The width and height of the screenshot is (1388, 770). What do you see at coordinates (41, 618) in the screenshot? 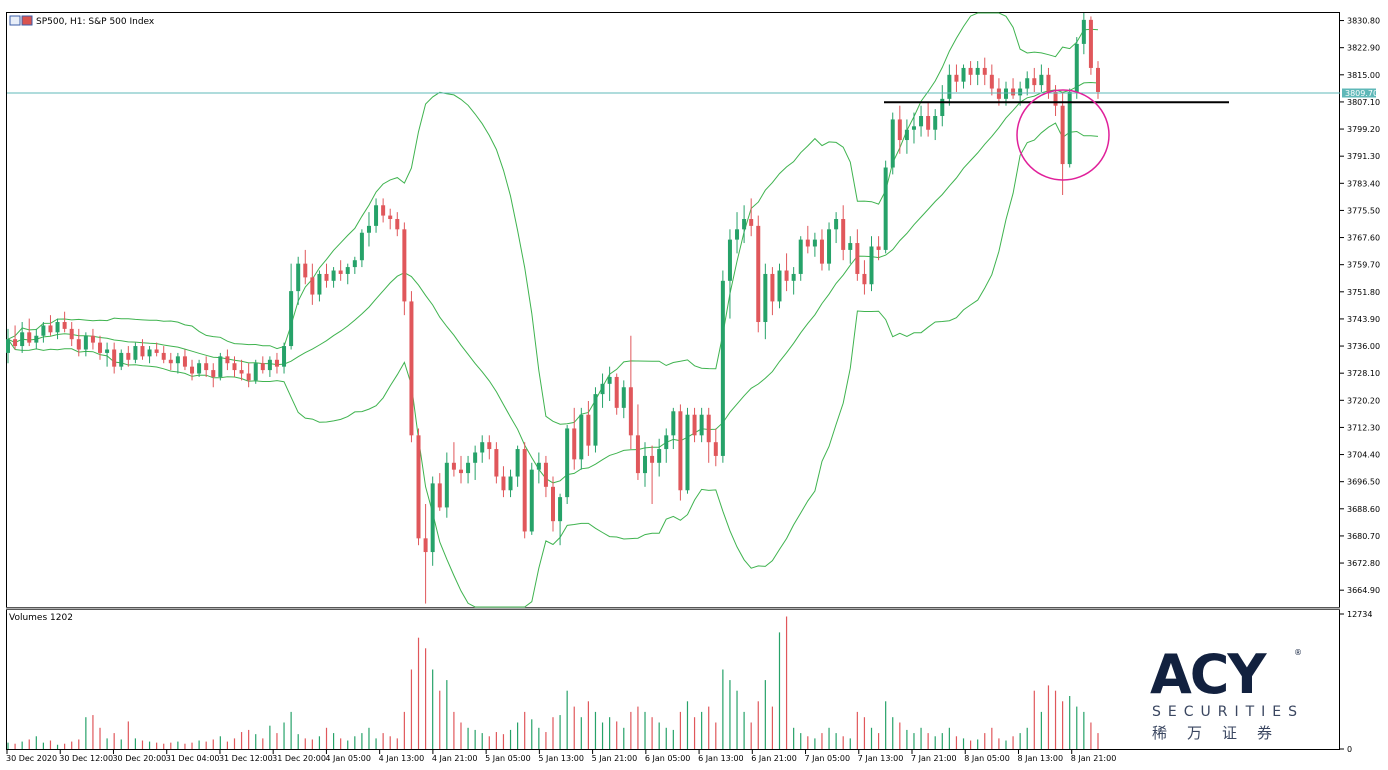
I see `volume-pane-title: Volumes 1202` at bounding box center [41, 618].